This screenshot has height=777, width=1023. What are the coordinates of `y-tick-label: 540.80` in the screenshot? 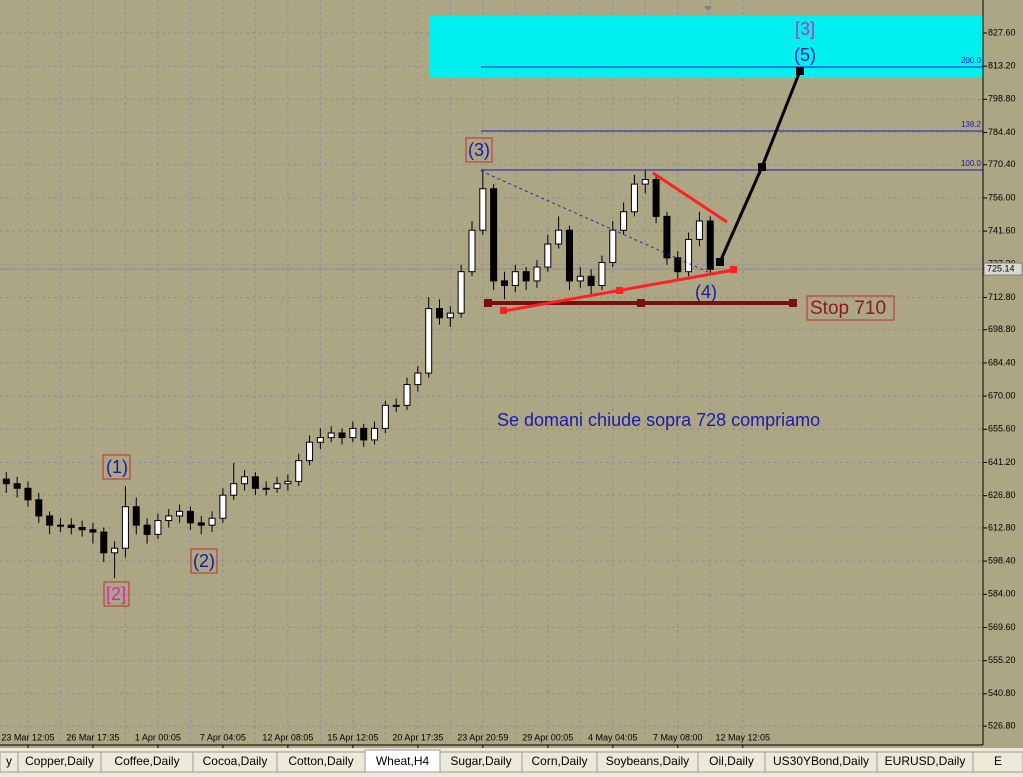 It's located at (1002, 693).